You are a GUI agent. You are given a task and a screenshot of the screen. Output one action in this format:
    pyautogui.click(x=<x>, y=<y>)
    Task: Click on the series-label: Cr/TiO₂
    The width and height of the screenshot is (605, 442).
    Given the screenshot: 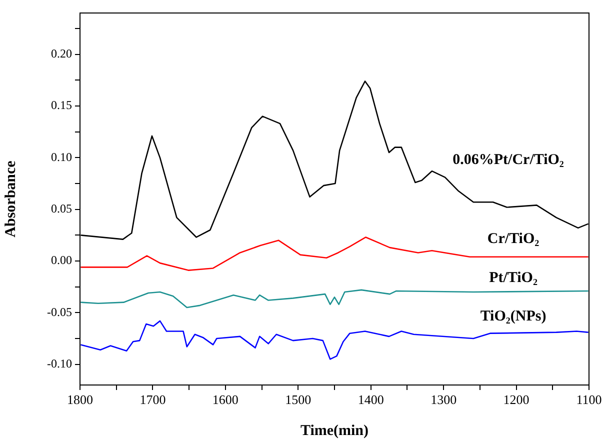 What is the action you would take?
    pyautogui.click(x=513, y=238)
    